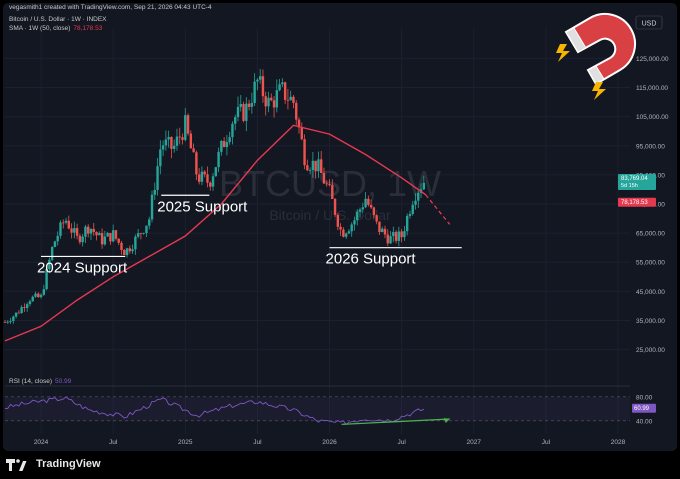  What do you see at coordinates (618, 442) in the screenshot?
I see `x-tick-label: 2028` at bounding box center [618, 442].